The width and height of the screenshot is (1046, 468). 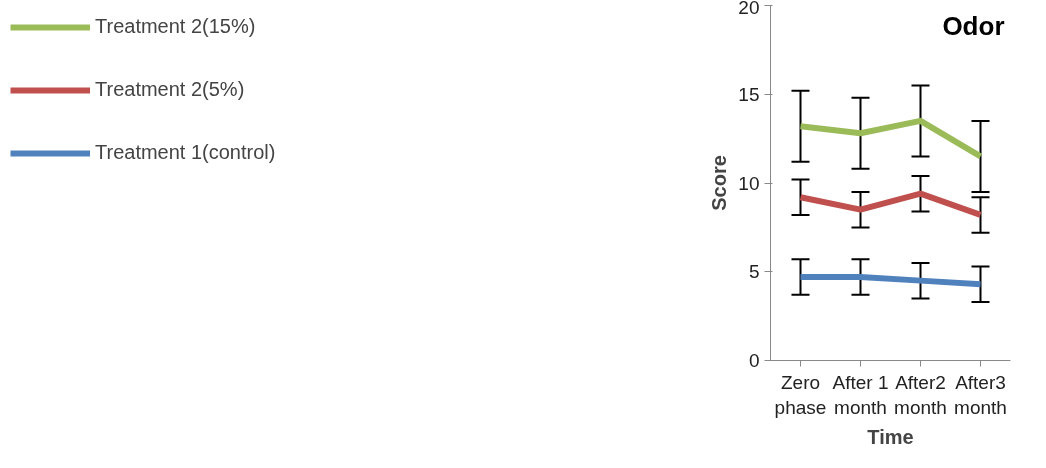 I want to click on y-tick-label: 5, so click(x=754, y=272).